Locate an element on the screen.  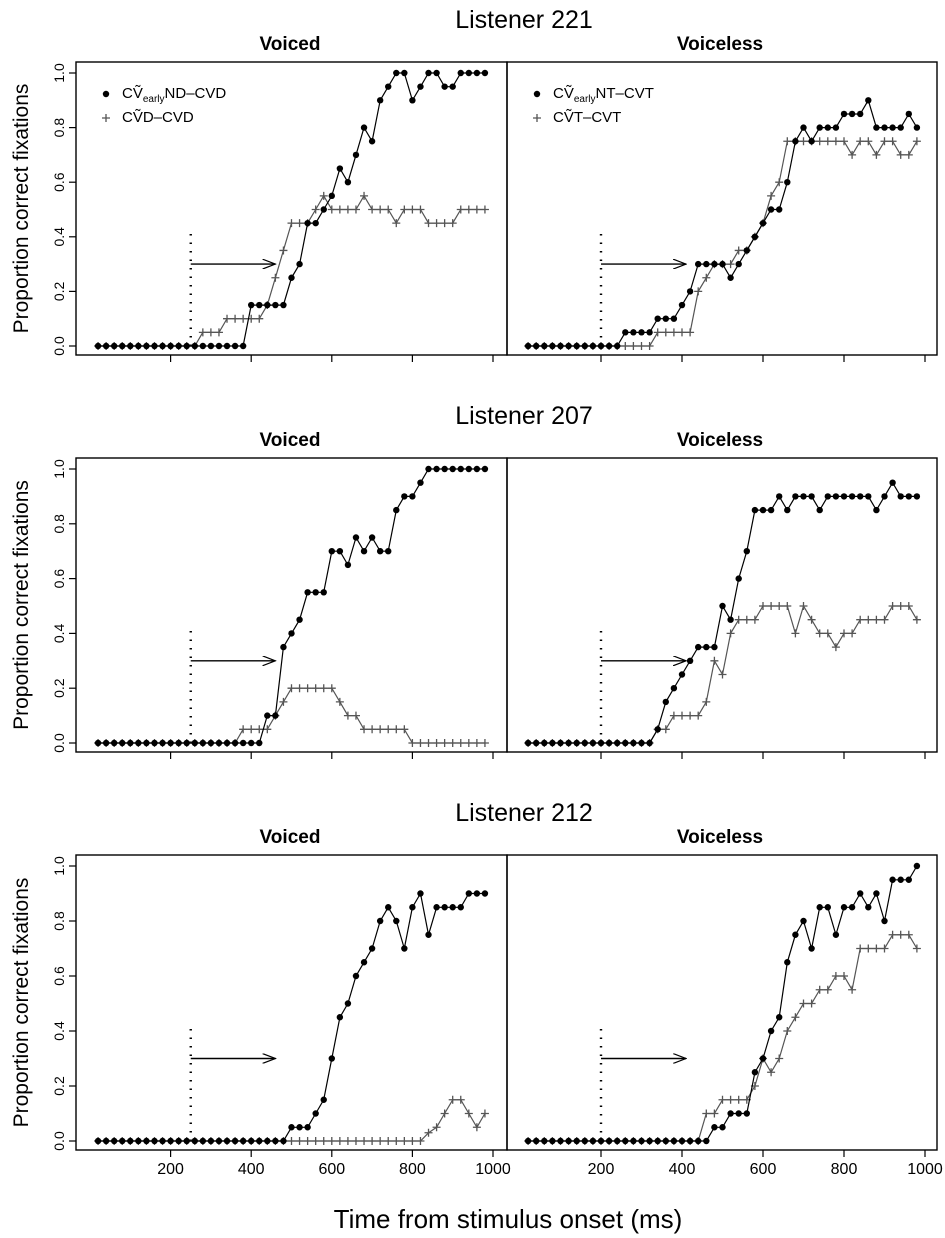
series-plus is located at coordinates (722, 243).